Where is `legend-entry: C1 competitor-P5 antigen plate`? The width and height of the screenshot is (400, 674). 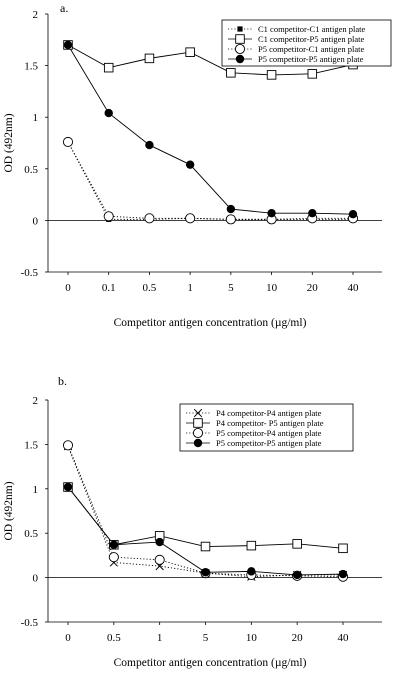 legend-entry: C1 competitor-P5 antigen plate is located at coordinates (311, 39).